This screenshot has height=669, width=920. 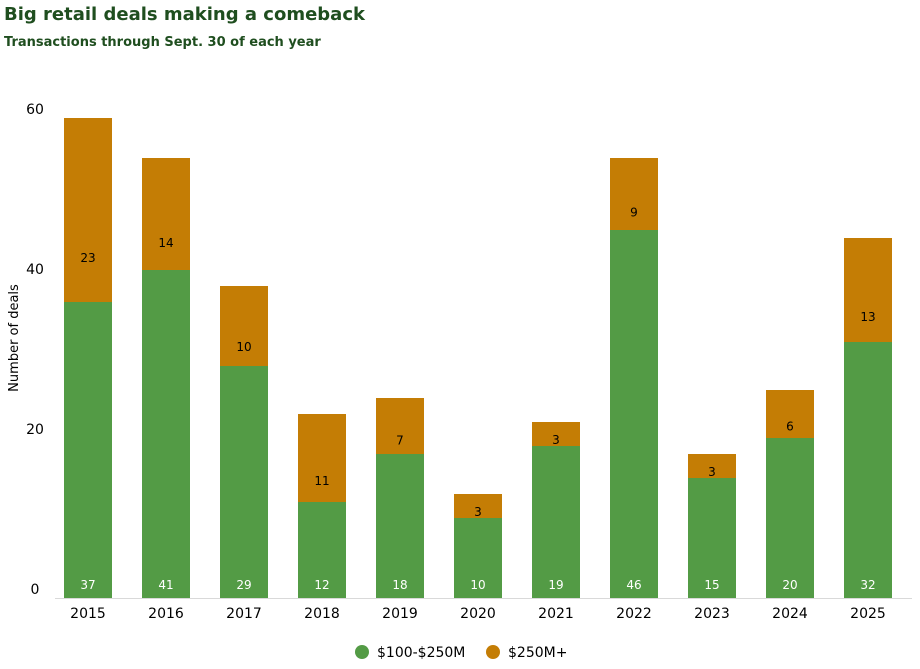 I want to click on data-label-high-2023: 3, so click(x=712, y=472).